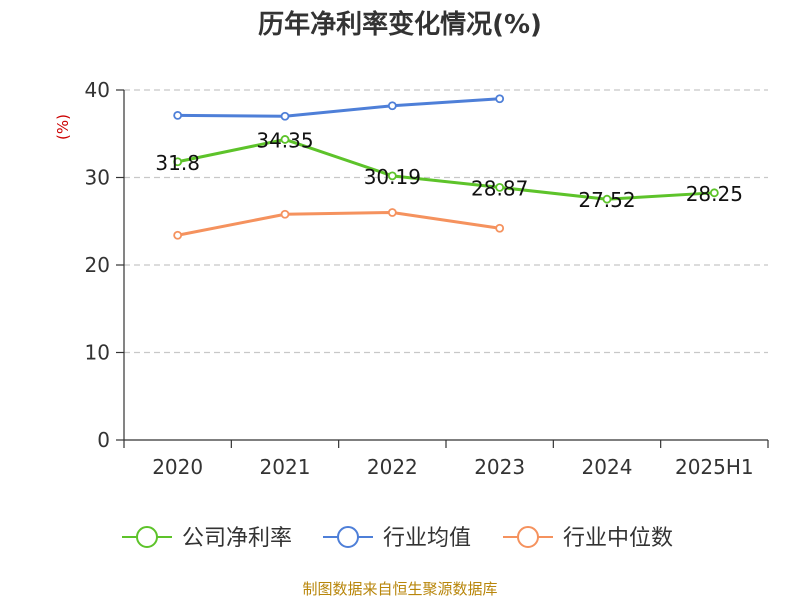 This screenshot has height=600, width=800. Describe the element at coordinates (618, 538) in the screenshot. I see `legend-label: 行业中位数` at that location.